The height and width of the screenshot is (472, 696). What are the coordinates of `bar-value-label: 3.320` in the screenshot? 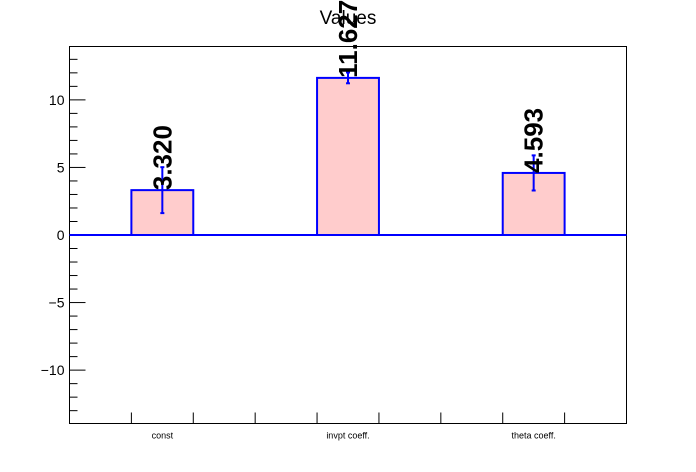 It's located at (162, 157).